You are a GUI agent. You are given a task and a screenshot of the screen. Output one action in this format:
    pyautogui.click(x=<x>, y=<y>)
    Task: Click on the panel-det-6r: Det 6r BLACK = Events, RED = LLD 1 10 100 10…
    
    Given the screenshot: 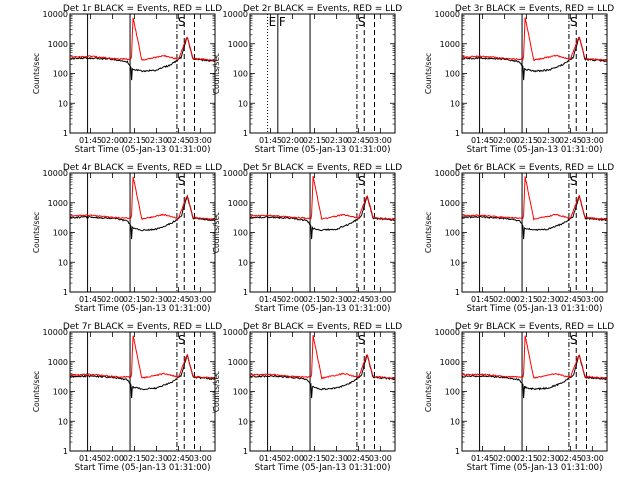 What is the action you would take?
    pyautogui.click(x=519, y=238)
    